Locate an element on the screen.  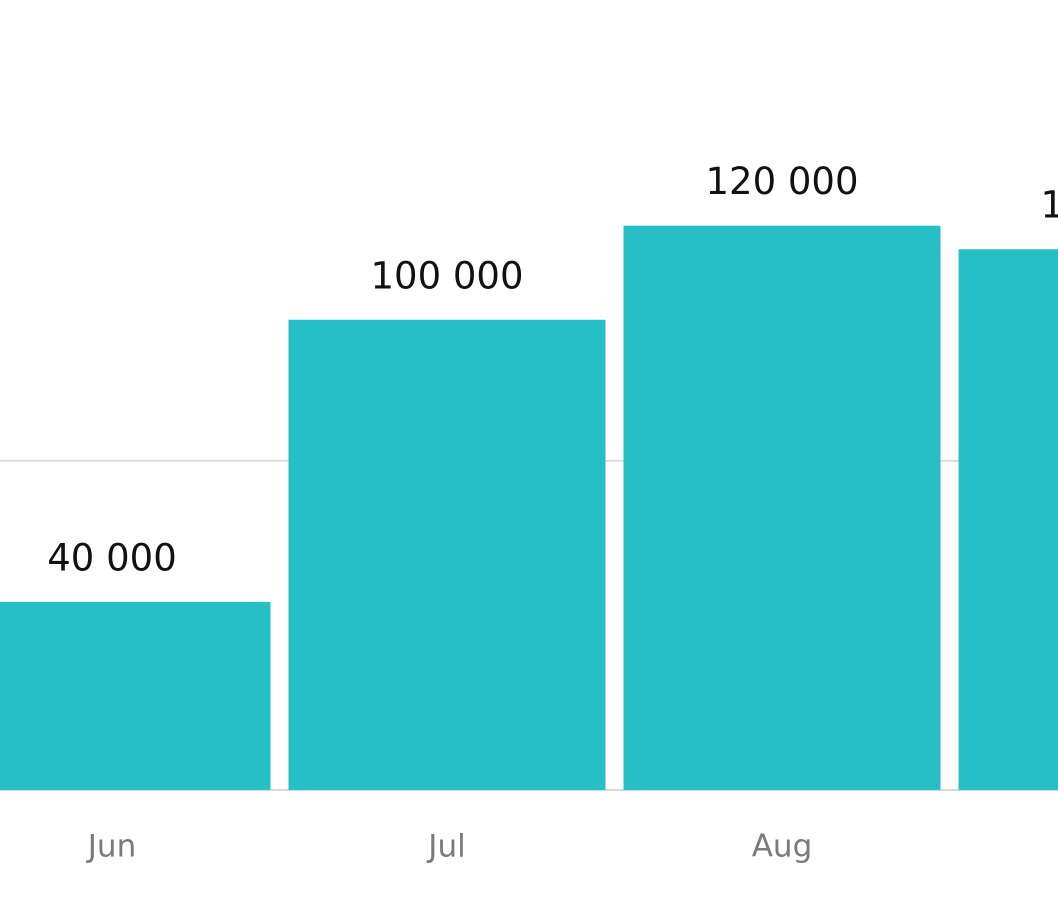
x-tick-label: Jul is located at coordinates (445, 847).